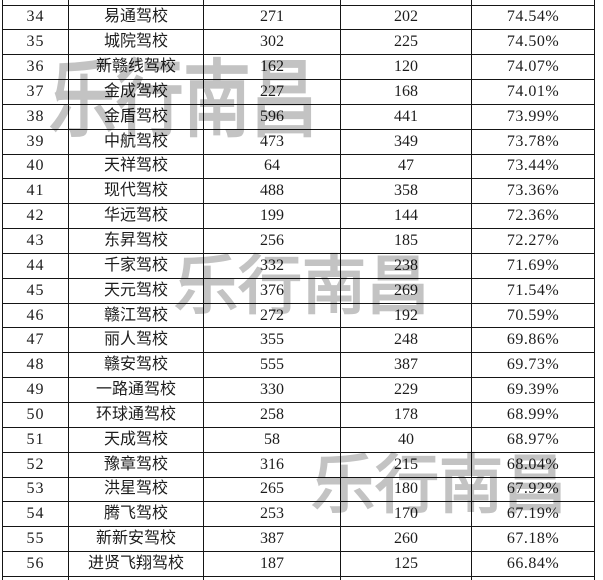 This screenshot has width=603, height=580. Describe the element at coordinates (272, 17) in the screenshot. I see `count-primary-cell: 271` at that location.